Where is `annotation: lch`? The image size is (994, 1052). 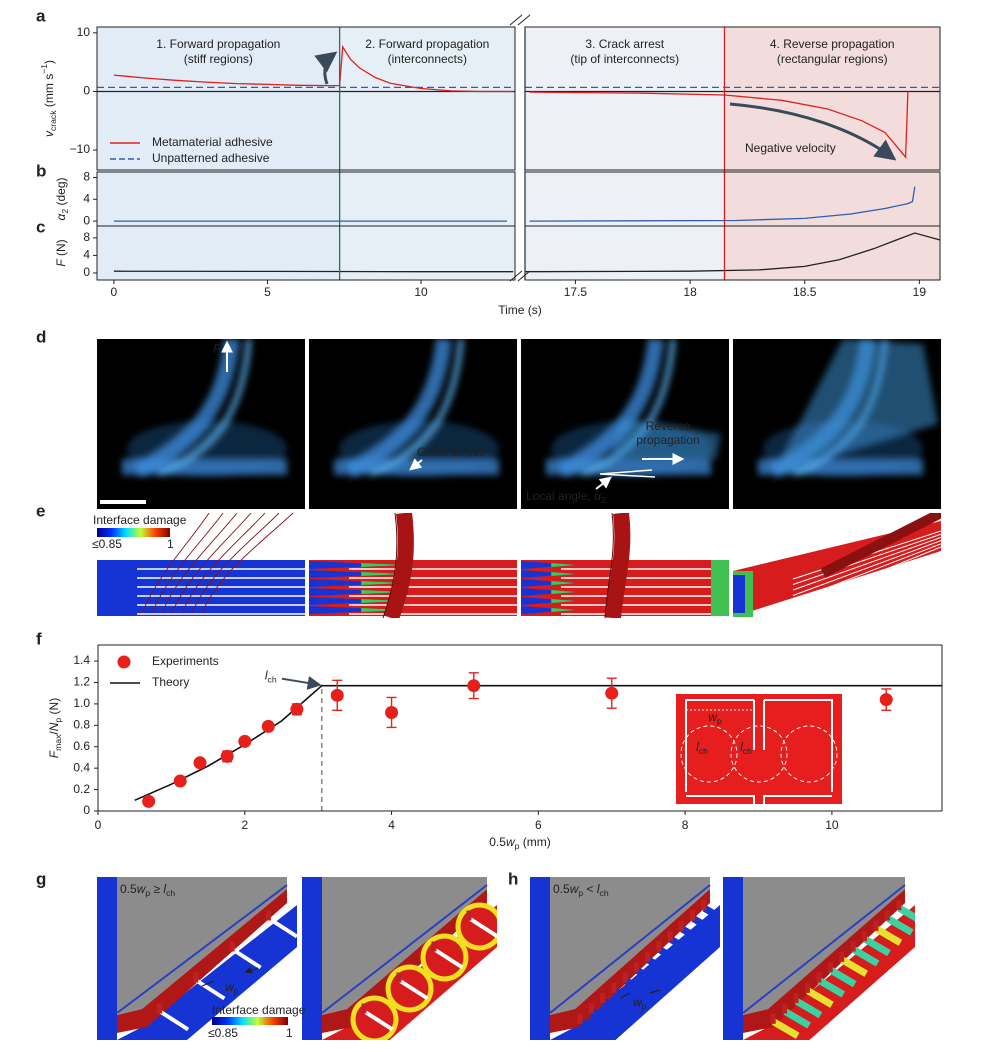 annotation: lch is located at coordinates (271, 677).